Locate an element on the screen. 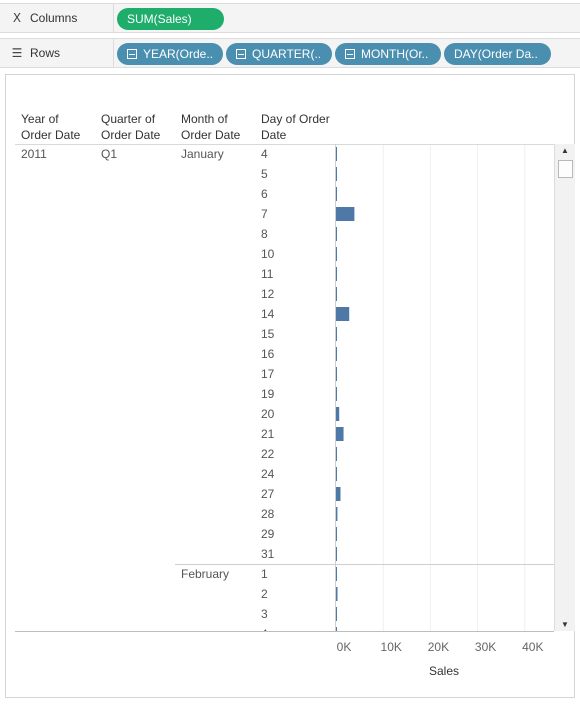  day-label: 24 is located at coordinates (268, 474).